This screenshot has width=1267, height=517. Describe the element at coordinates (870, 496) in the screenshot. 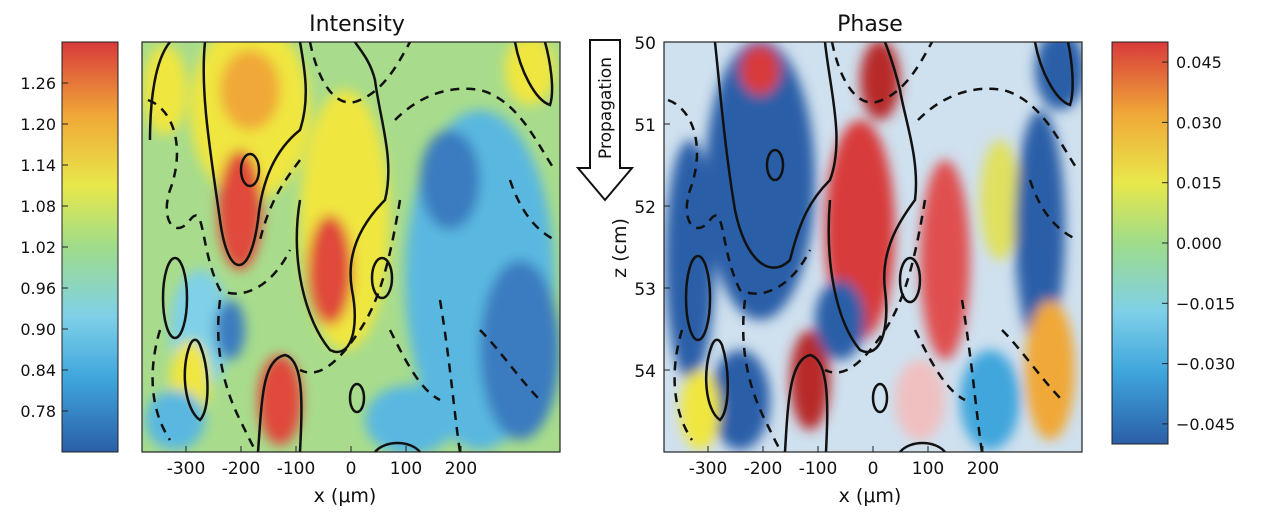

I see `phase-x-label: x (μm)` at that location.